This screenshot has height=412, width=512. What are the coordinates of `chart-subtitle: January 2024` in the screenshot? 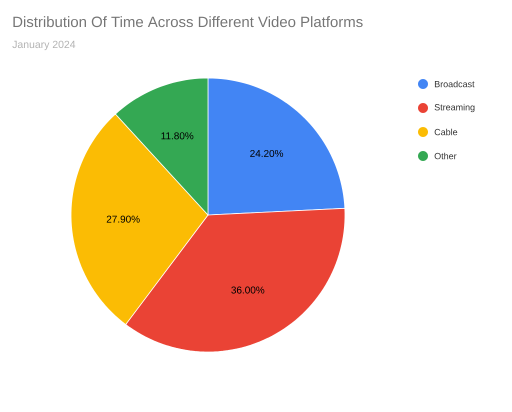 It's located at (44, 45).